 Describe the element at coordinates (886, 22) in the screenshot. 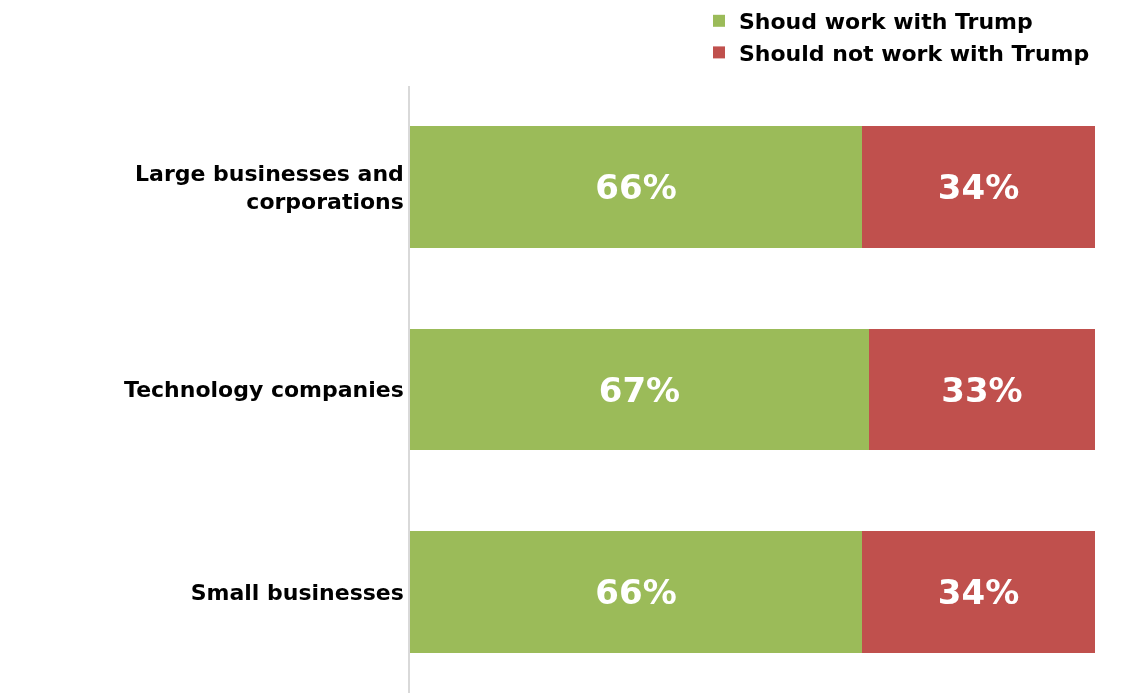

I see `legend-label: Shoud work with Trump` at that location.